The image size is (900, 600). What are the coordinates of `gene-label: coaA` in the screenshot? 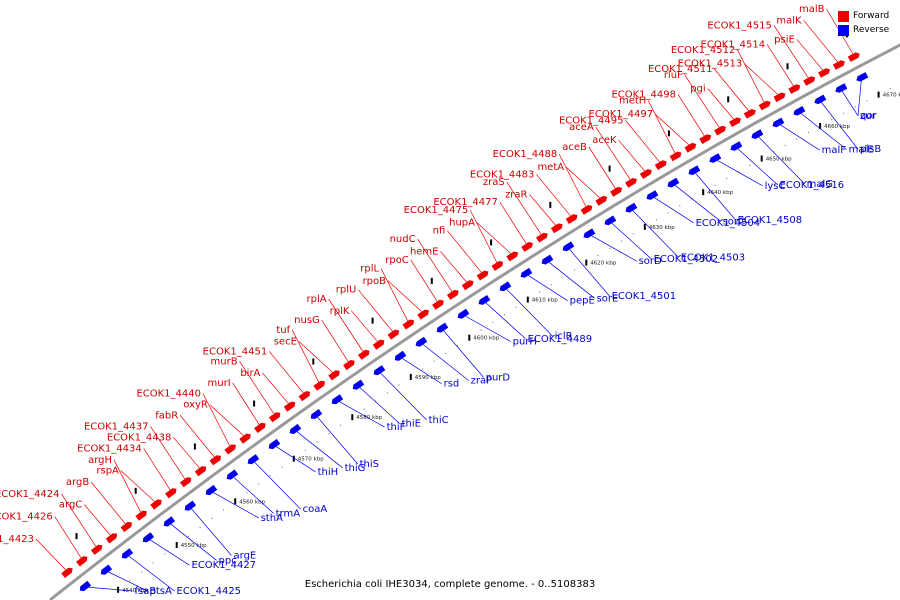 It's located at (315, 509).